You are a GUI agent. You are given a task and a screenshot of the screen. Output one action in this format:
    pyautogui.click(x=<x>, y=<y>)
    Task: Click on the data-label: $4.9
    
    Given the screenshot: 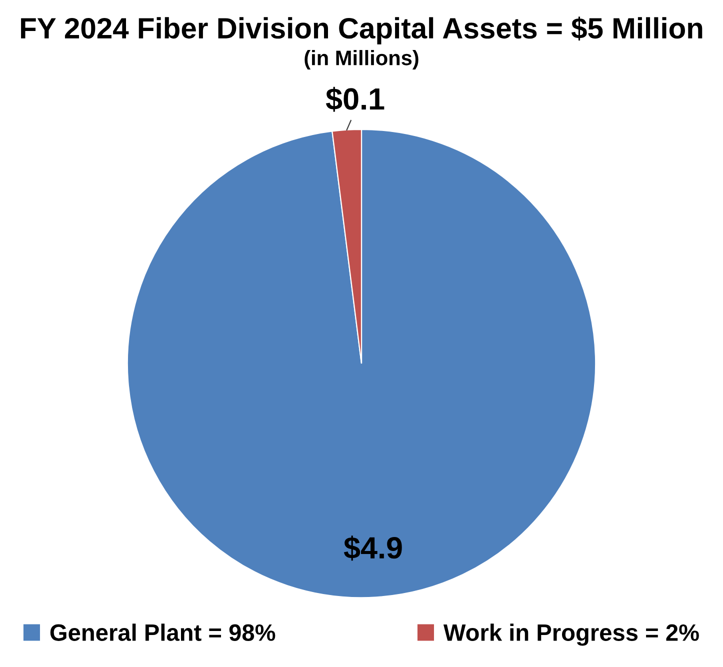 What is the action you would take?
    pyautogui.click(x=373, y=548)
    